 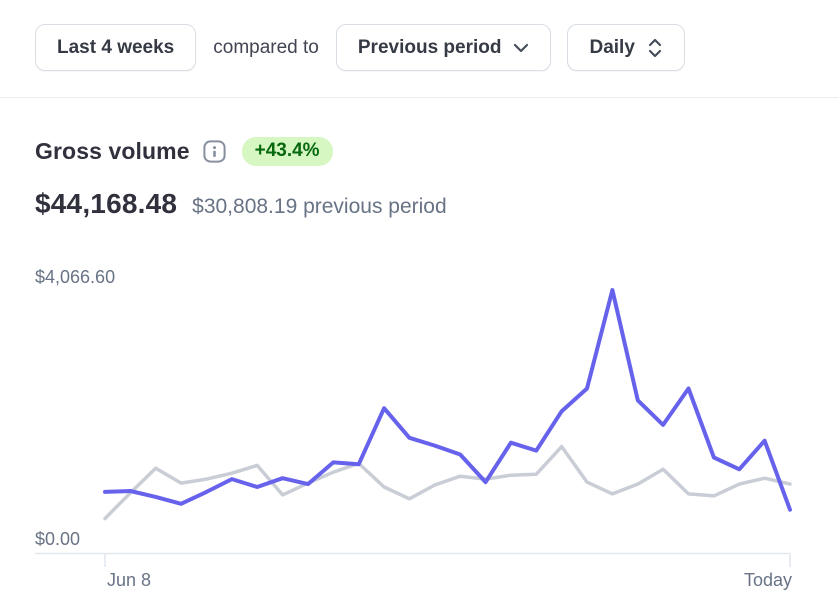 I want to click on date-range-label: Last 4 weeks, so click(x=116, y=47).